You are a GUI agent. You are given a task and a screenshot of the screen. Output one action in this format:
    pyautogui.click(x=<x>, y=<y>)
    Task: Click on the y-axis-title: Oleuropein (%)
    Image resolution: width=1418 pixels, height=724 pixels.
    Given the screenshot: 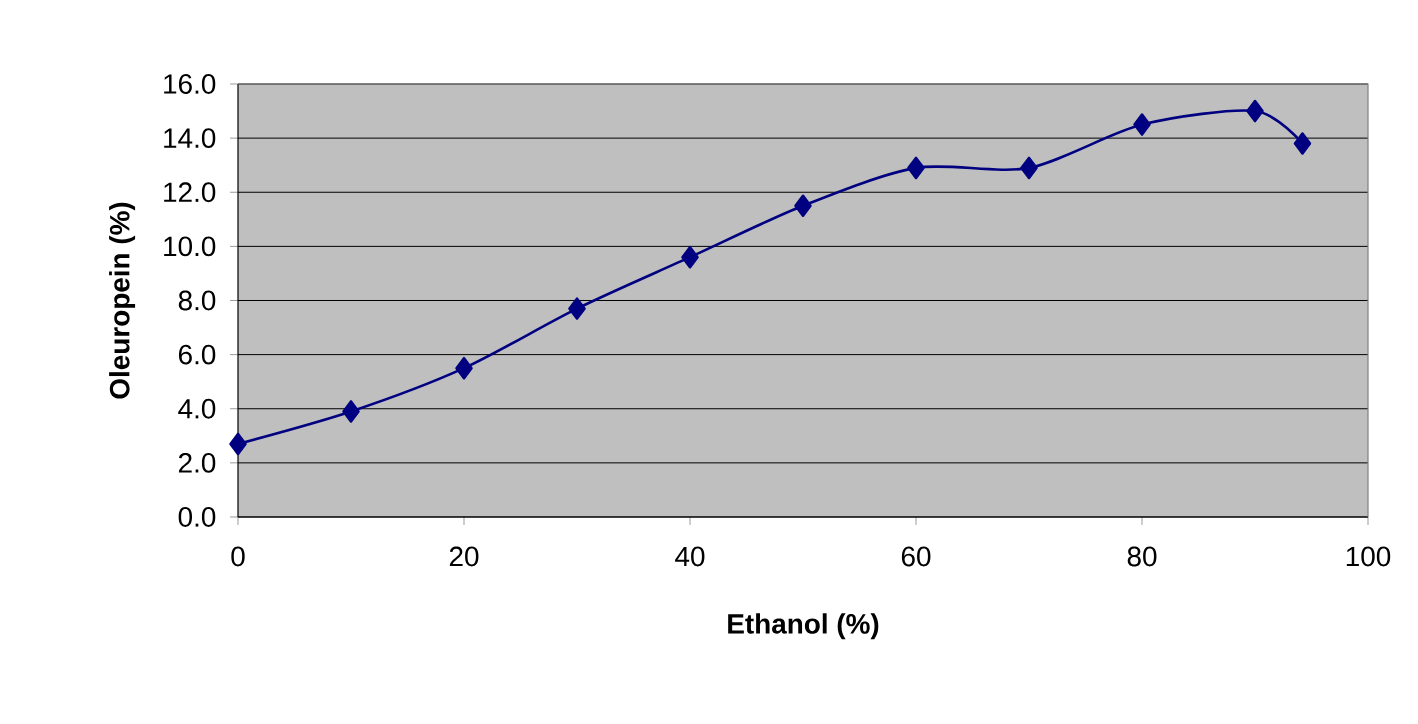 What is the action you would take?
    pyautogui.click(x=122, y=300)
    